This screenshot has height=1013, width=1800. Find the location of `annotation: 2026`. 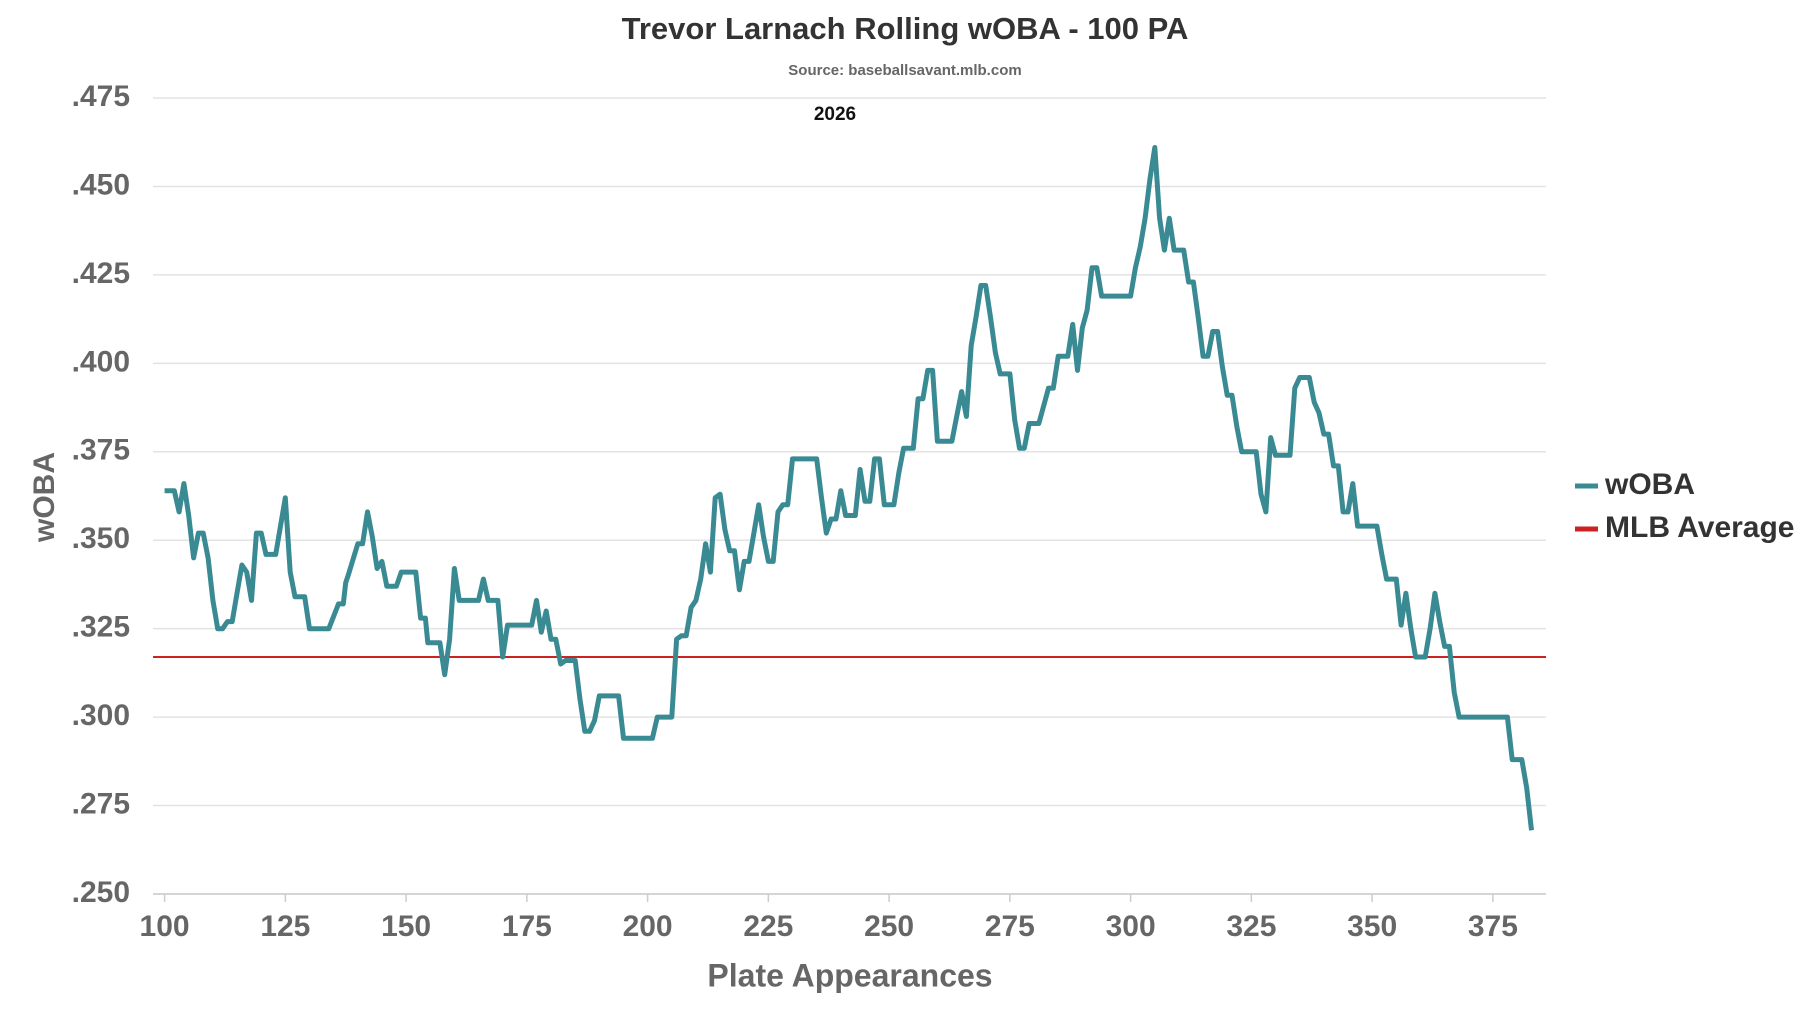

annotation: 2026 is located at coordinates (835, 114).